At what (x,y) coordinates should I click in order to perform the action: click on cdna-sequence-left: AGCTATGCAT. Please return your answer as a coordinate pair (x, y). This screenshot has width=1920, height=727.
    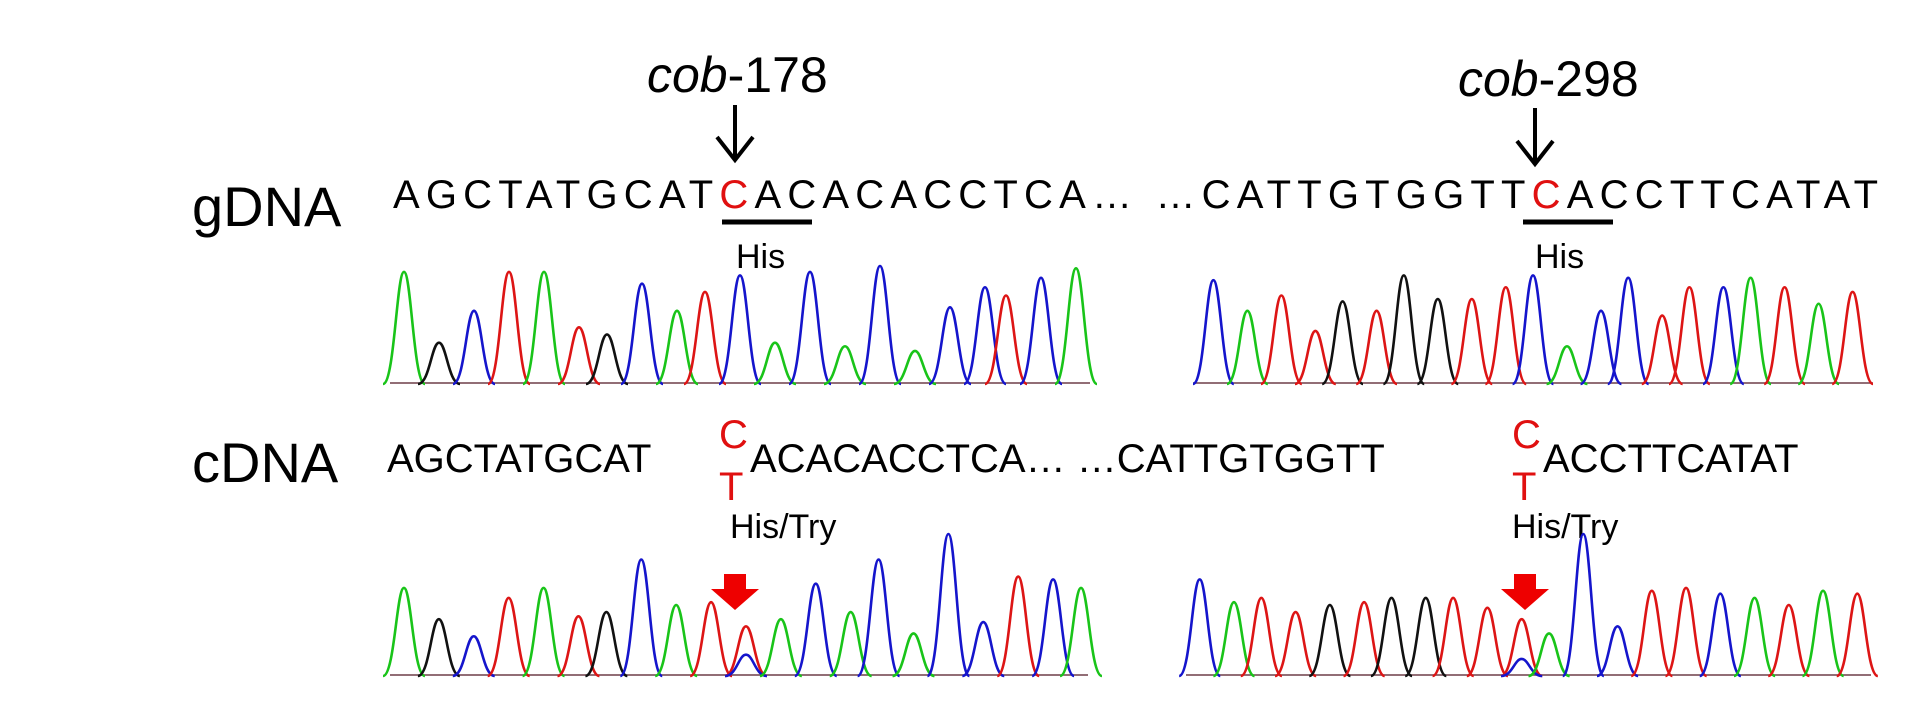
    Looking at the image, I should click on (519, 459).